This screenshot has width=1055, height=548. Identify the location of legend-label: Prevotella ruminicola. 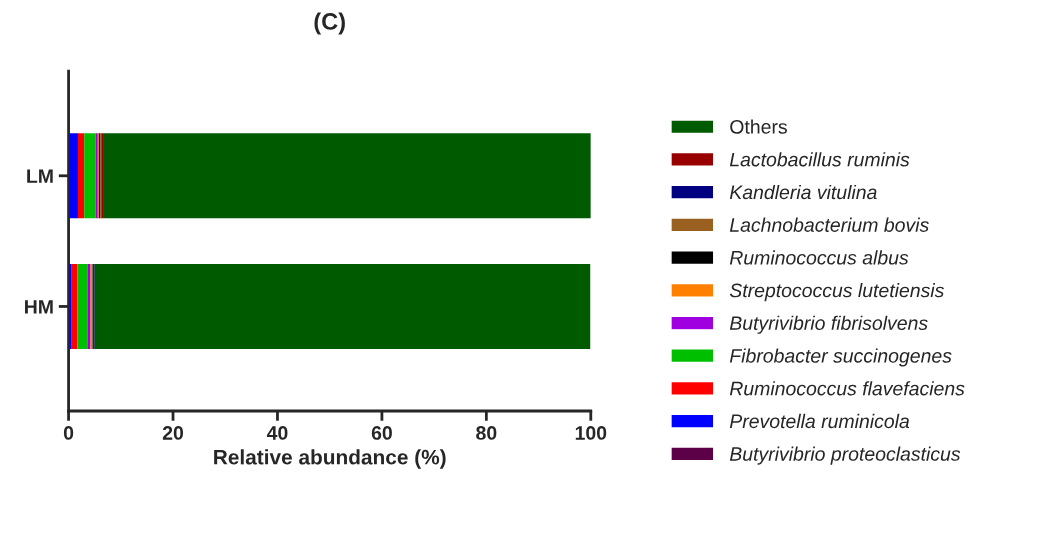
(819, 421).